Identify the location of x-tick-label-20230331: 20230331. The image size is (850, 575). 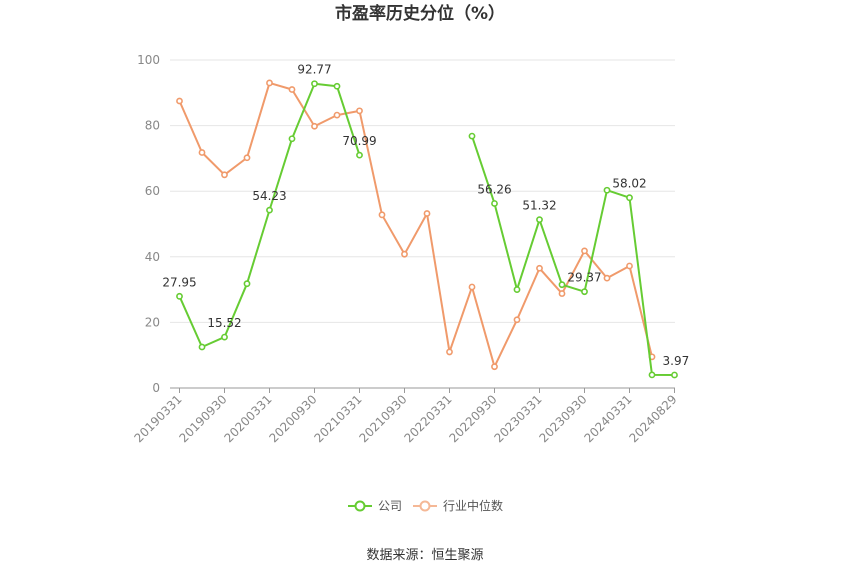
(518, 418).